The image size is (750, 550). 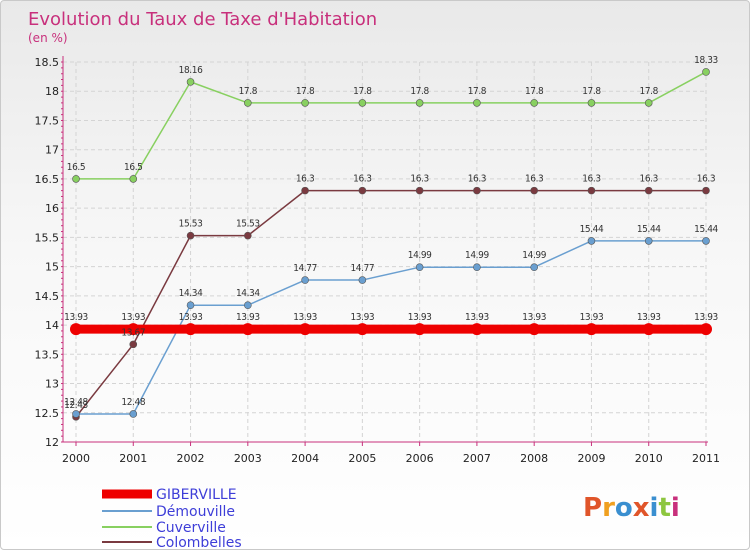 What do you see at coordinates (477, 458) in the screenshot?
I see `x-tick-label: 2007` at bounding box center [477, 458].